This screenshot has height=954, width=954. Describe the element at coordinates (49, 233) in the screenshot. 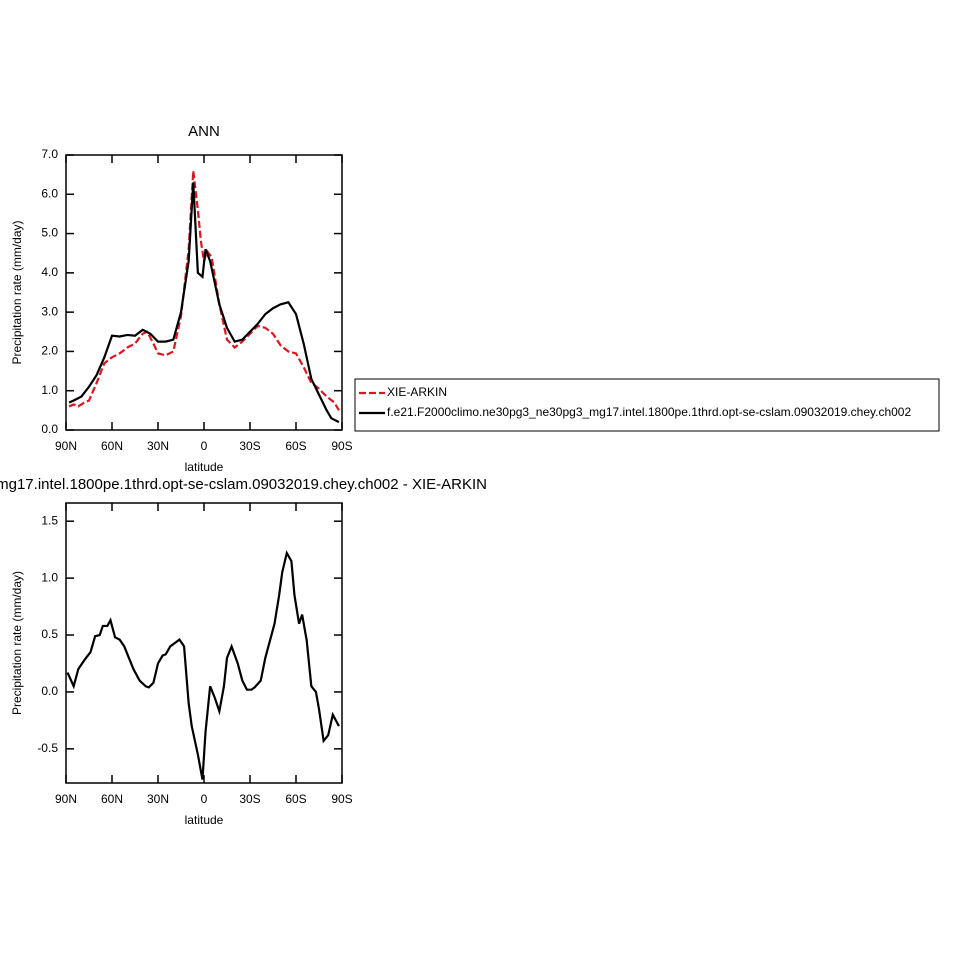

I see `y-tick-label: 5.0` at that location.